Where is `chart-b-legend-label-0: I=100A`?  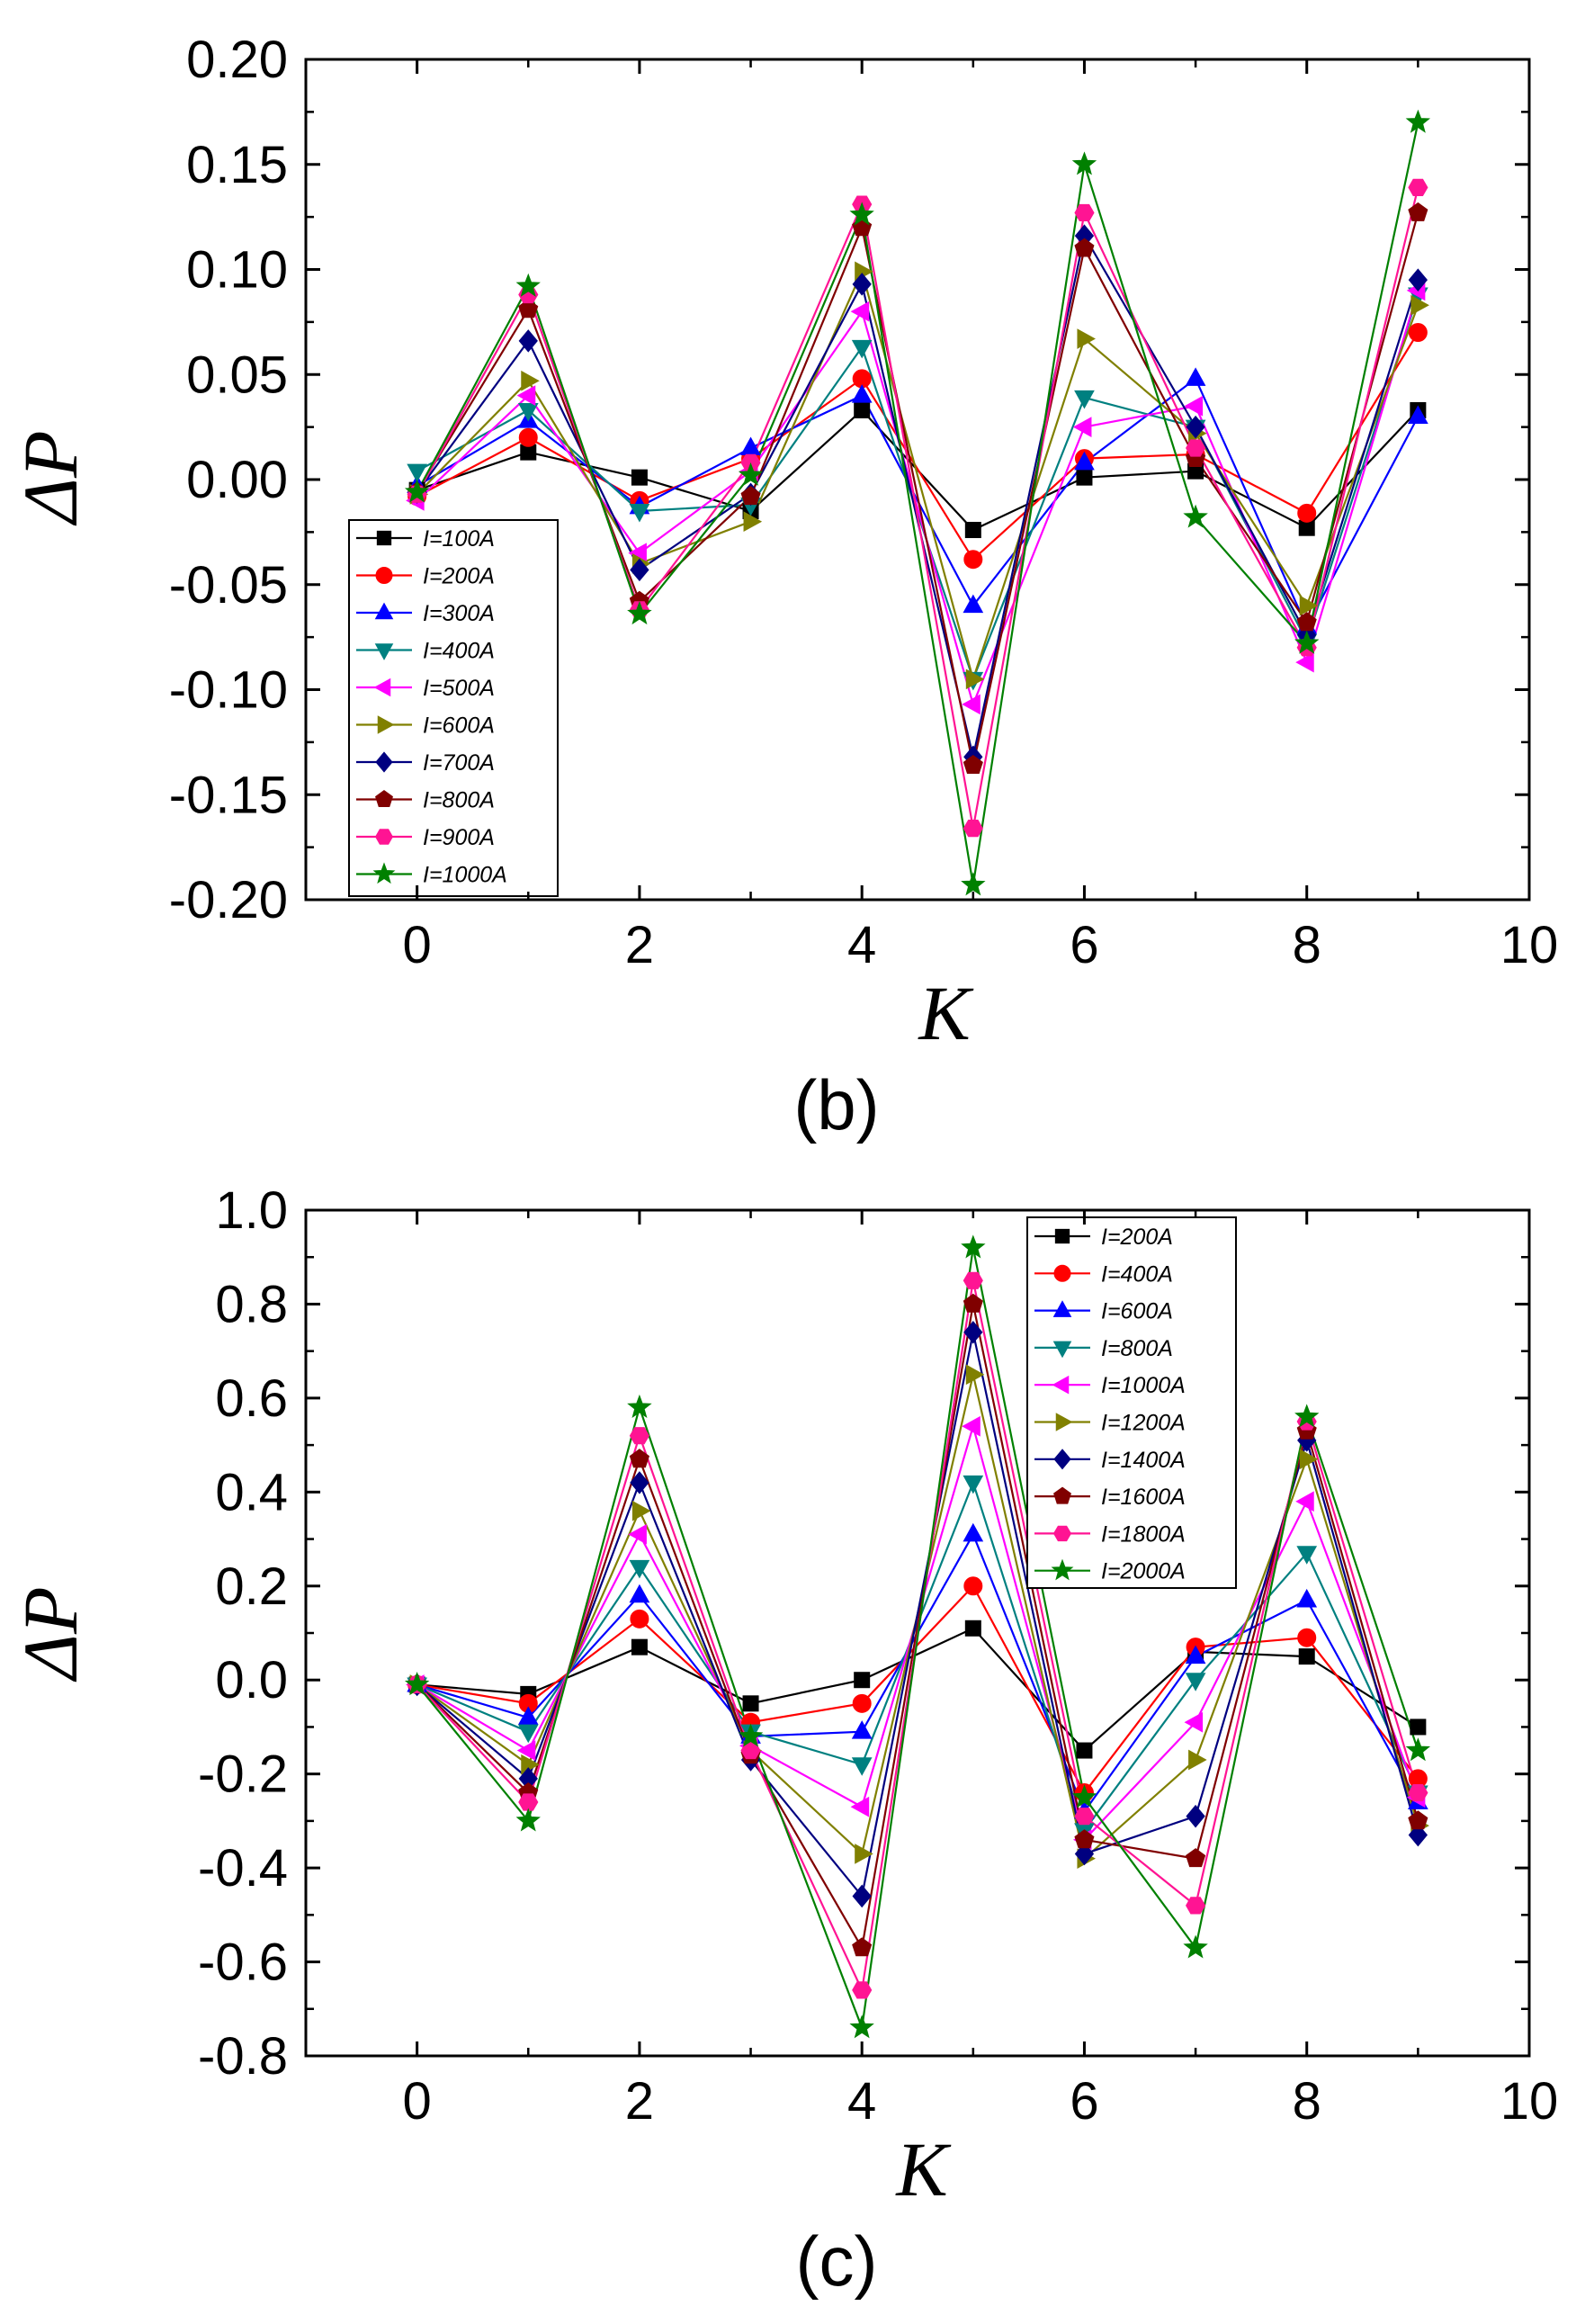 chart-b-legend-label-0: I=100A is located at coordinates (459, 539).